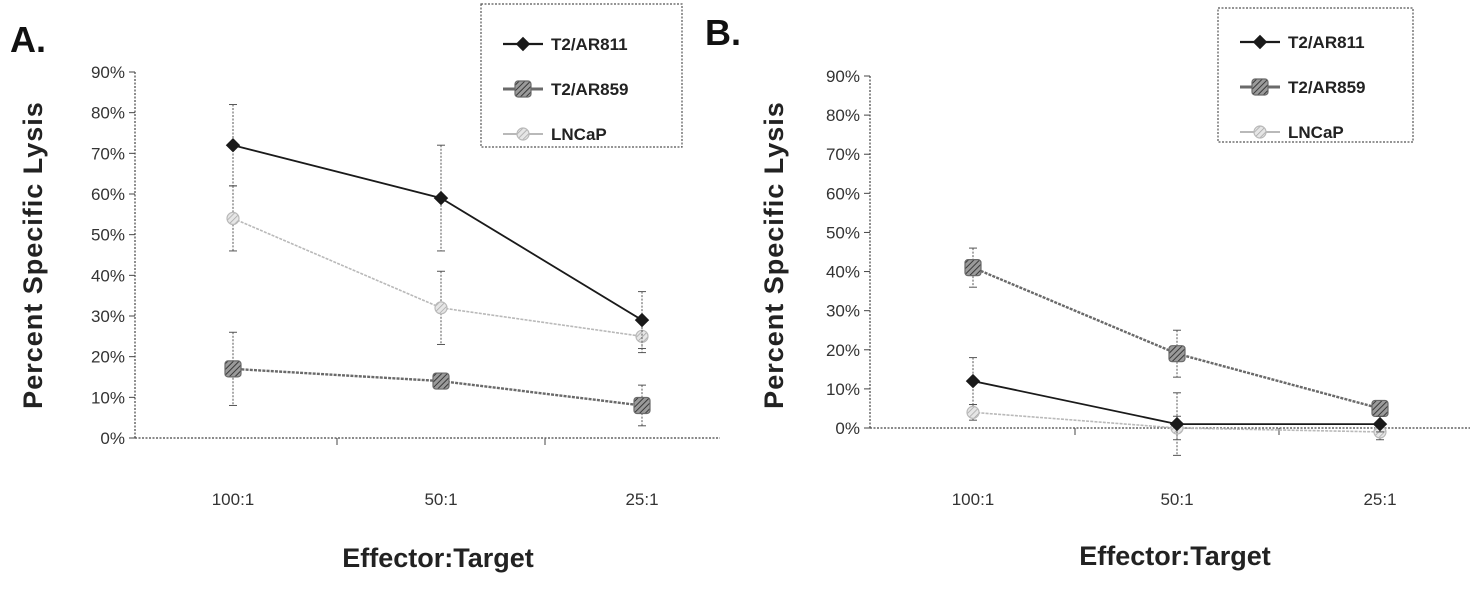 The height and width of the screenshot is (594, 1479). I want to click on panel-letter: A., so click(28, 39).